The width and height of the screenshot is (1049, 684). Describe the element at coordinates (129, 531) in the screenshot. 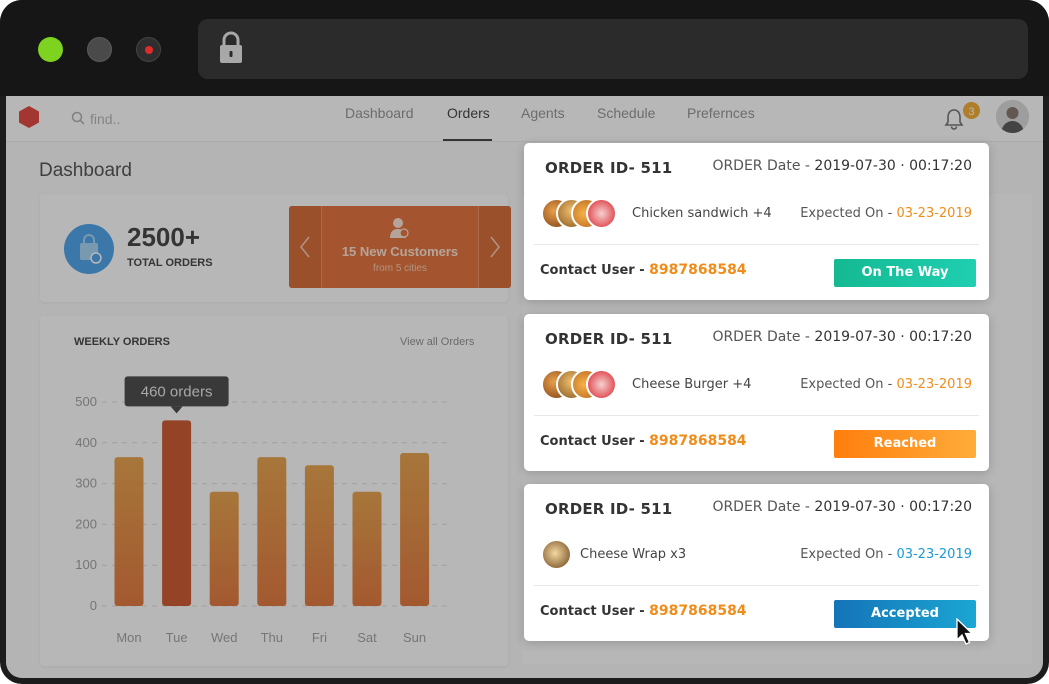

I see `bar-mon` at that location.